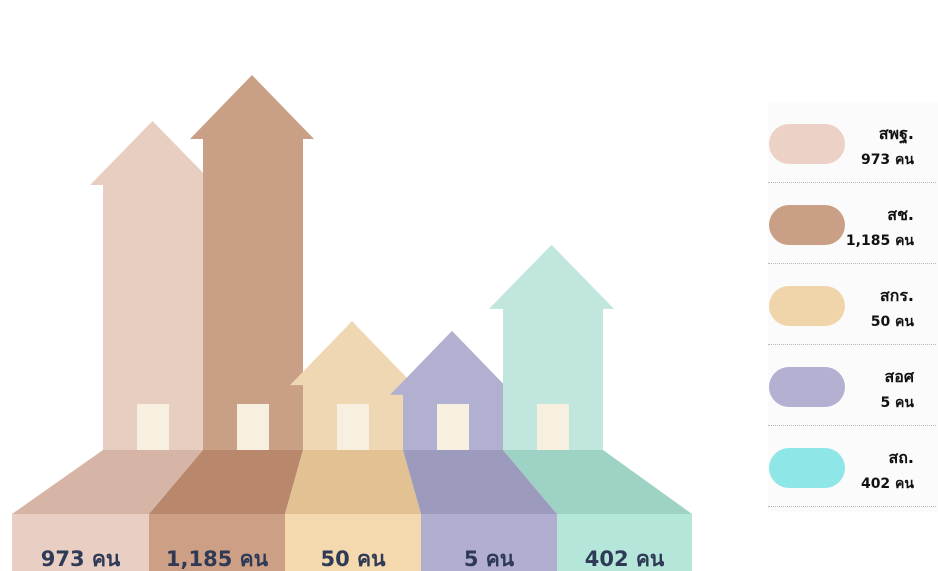  I want to click on bar-label-2: 50 คน, so click(354, 559).